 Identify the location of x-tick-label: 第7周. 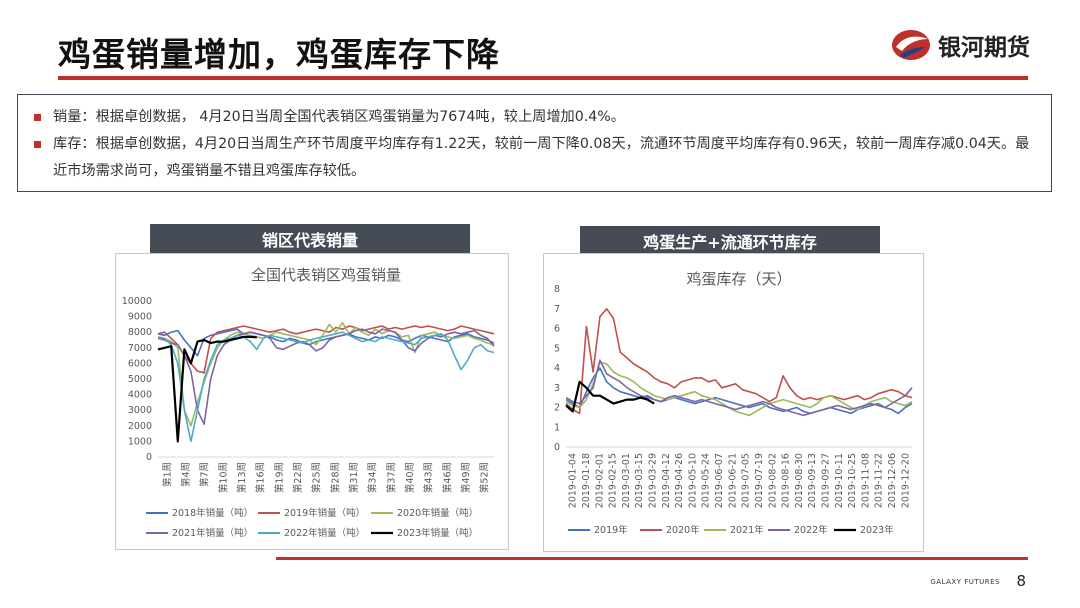
(205, 474).